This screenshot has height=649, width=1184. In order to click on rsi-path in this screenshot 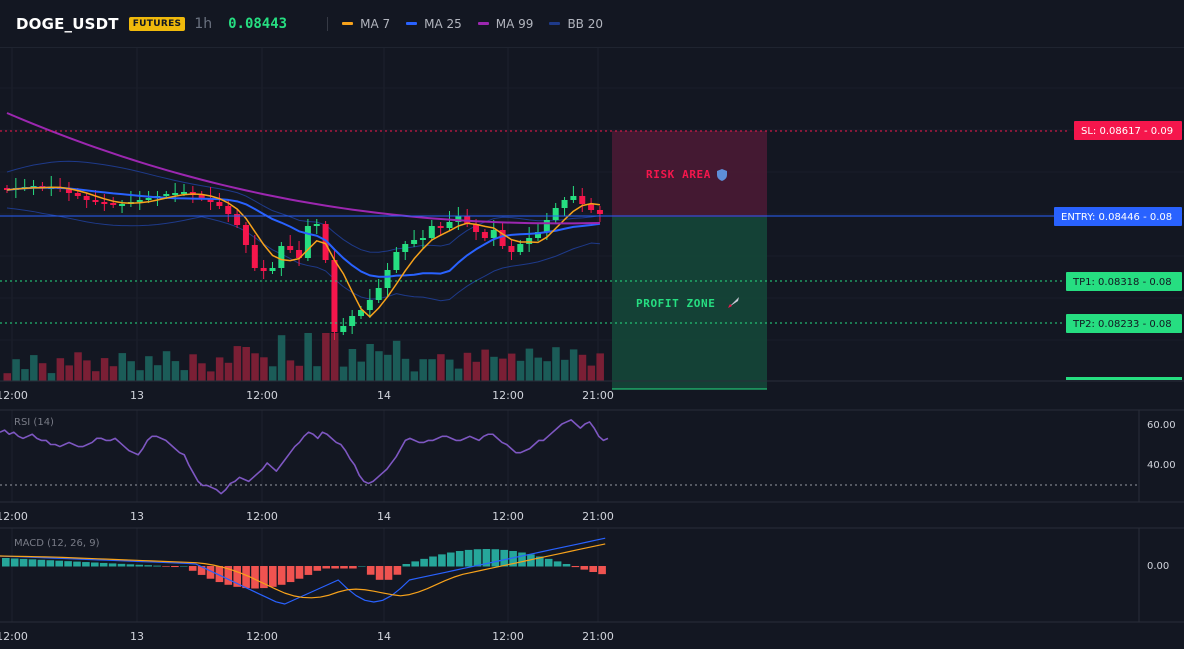, I will do `click(304, 457)`.